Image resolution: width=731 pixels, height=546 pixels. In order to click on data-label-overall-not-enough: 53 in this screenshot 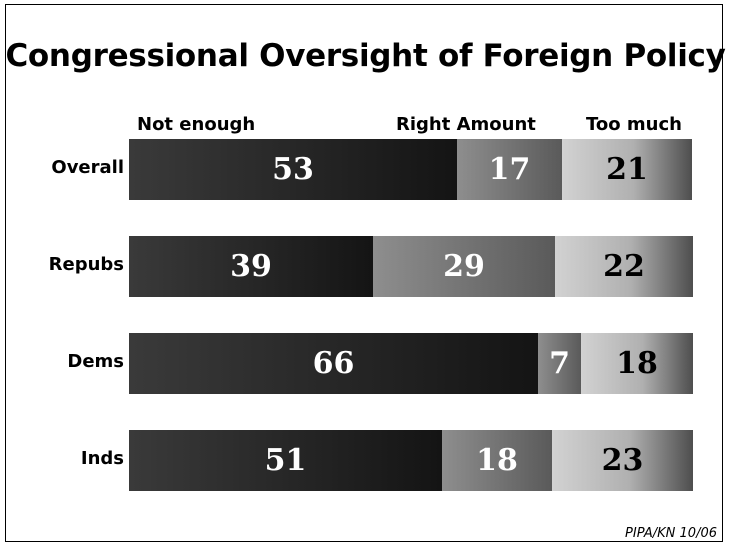, I will do `click(293, 169)`.